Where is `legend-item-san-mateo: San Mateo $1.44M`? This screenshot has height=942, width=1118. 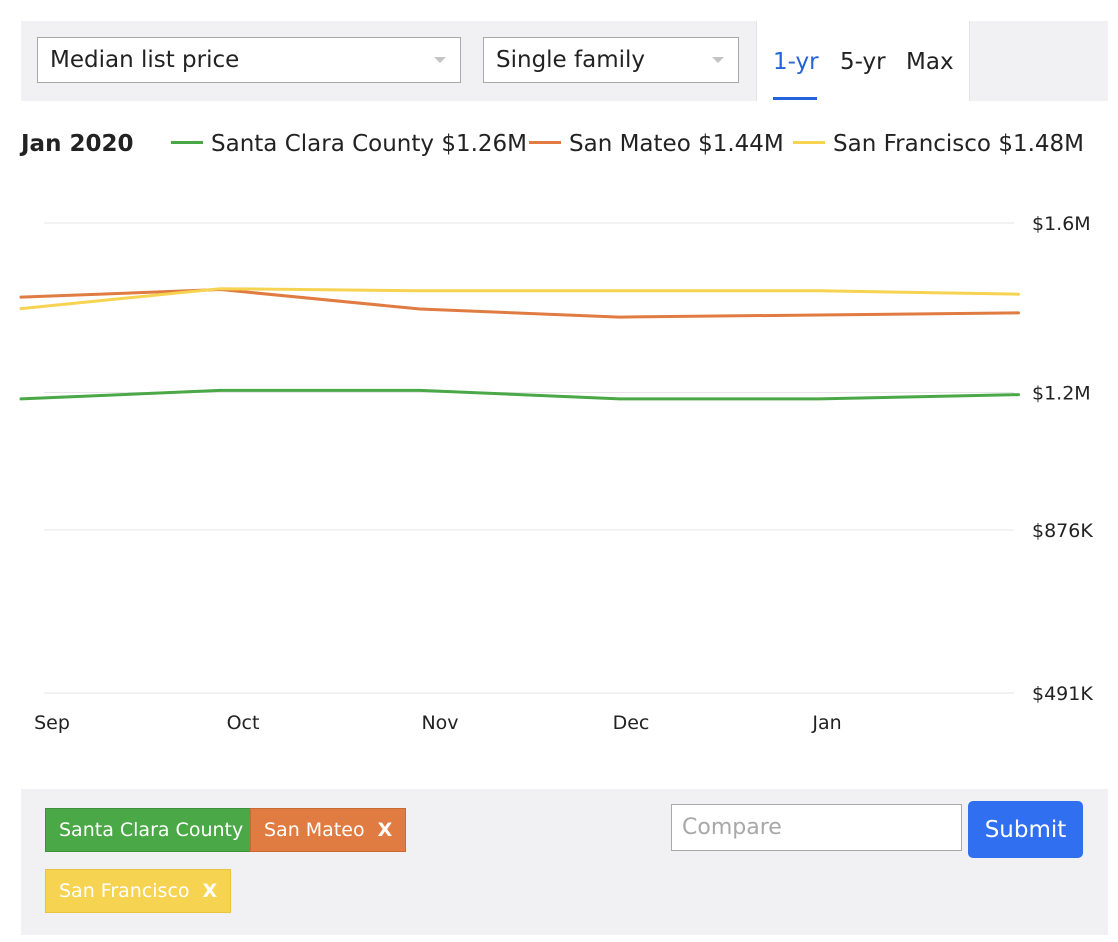 legend-item-san-mateo: San Mateo $1.44M is located at coordinates (656, 144).